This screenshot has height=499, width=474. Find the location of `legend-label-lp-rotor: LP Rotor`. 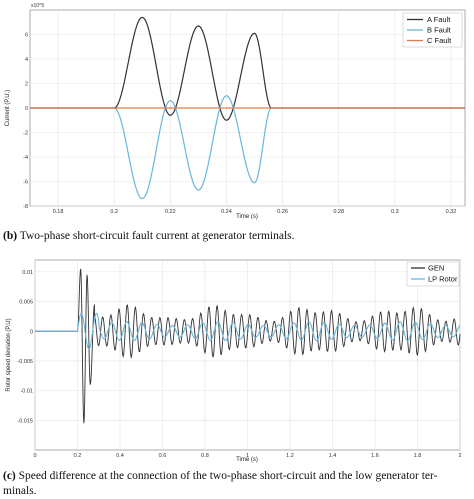

legend-label-lp-rotor: LP Rotor is located at coordinates (443, 279).